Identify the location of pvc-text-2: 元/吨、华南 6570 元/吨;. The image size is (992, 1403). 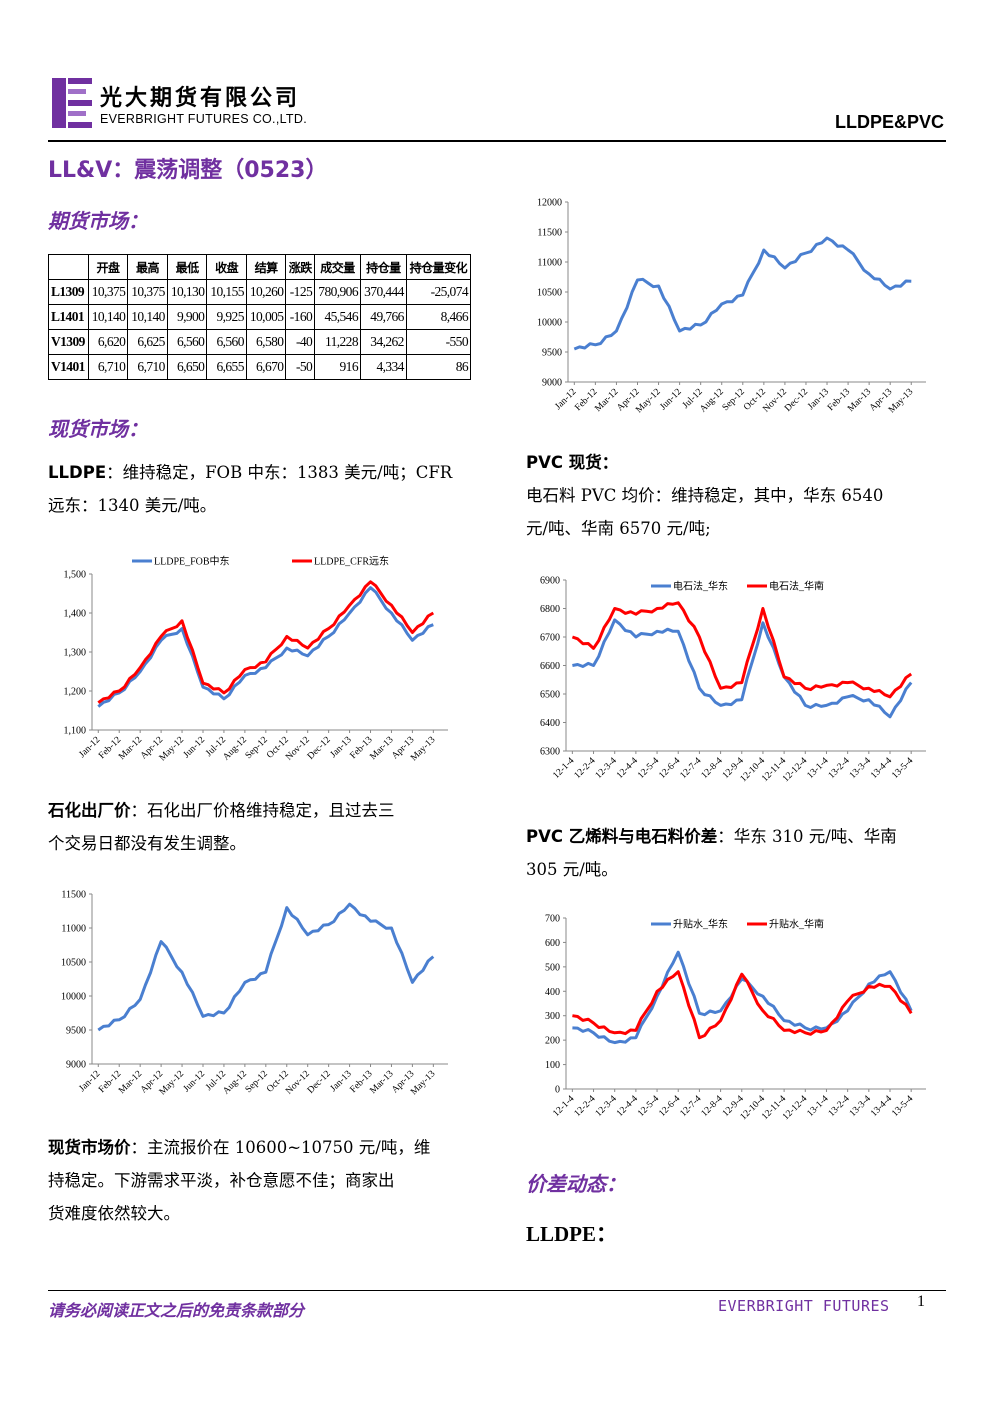
(618, 528).